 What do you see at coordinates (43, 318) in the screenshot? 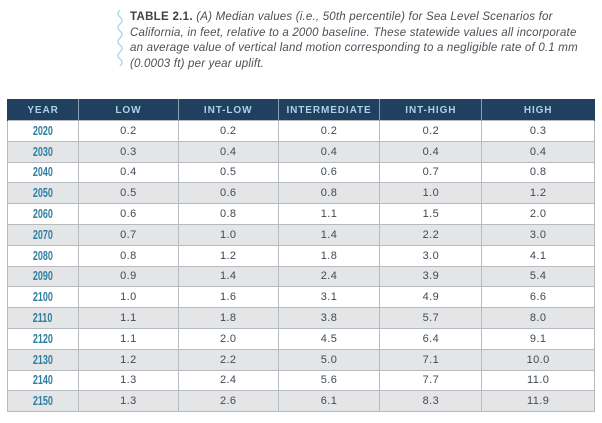
I see `year-label: 2110` at bounding box center [43, 318].